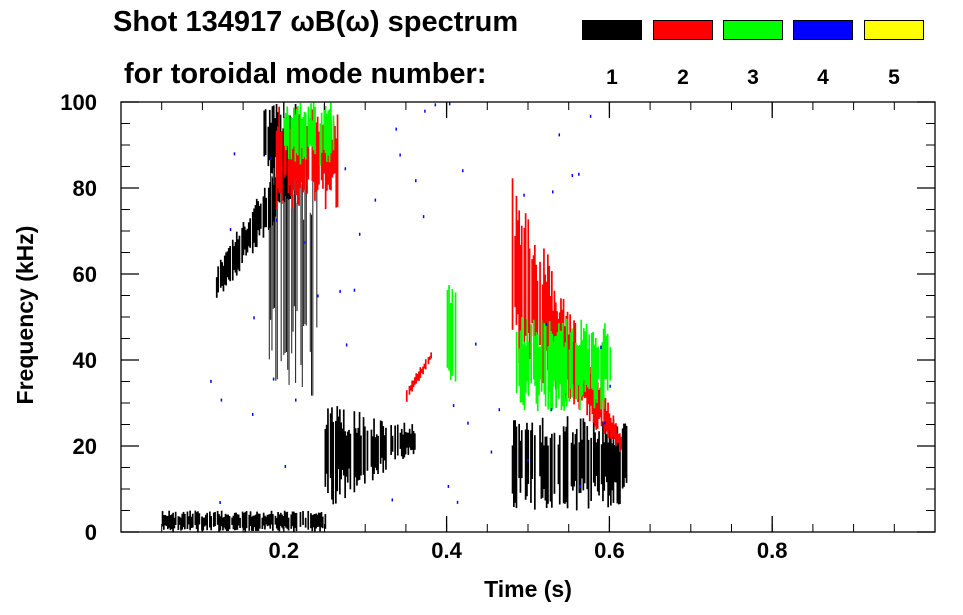 The image size is (963, 615). What do you see at coordinates (316, 22) in the screenshot?
I see `chart-title: Shot 134917 ωB(ω) spectrum` at bounding box center [316, 22].